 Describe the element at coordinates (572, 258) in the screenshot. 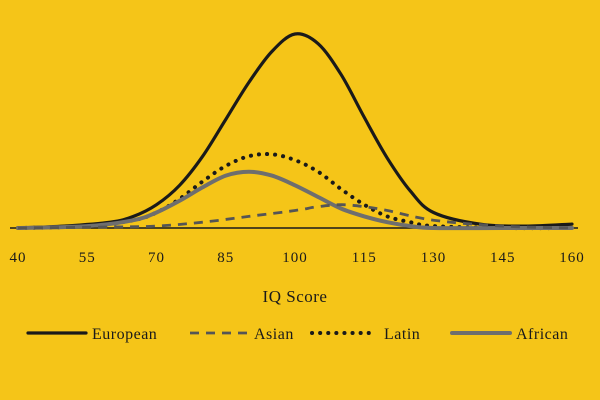

I see `x-tick-label: 160` at that location.